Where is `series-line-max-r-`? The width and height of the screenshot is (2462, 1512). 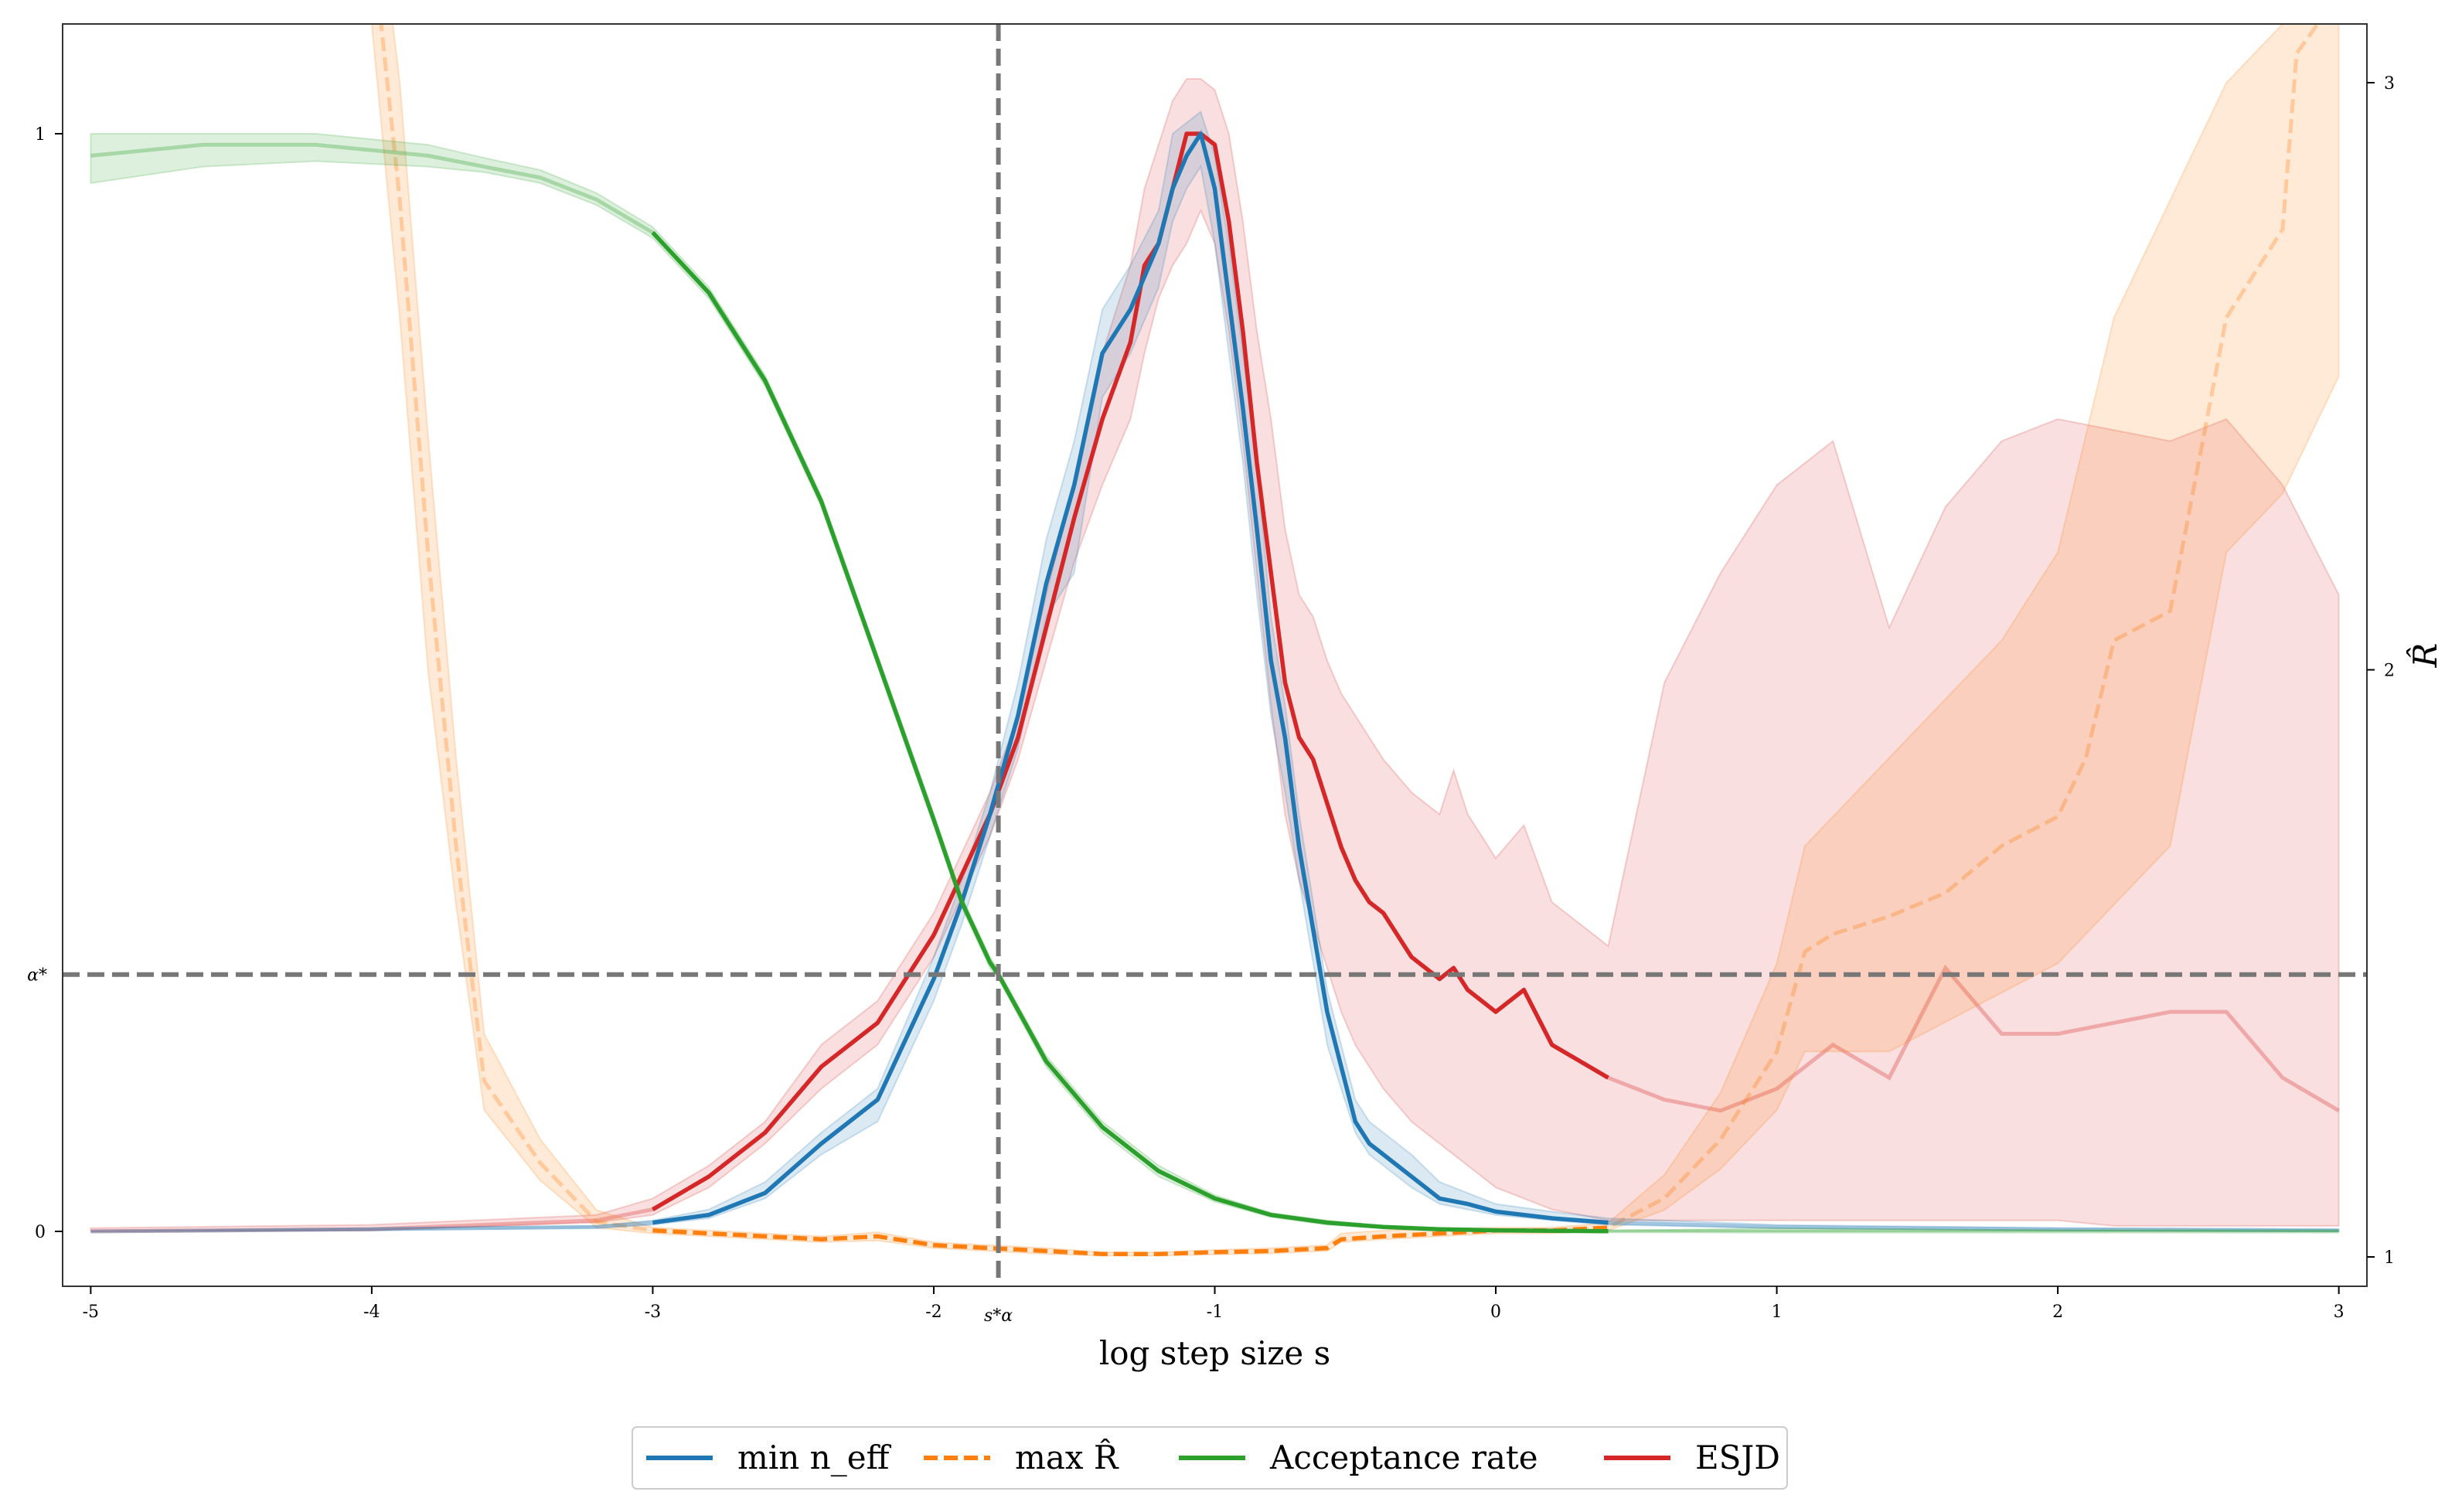 series-line-max-r- is located at coordinates (1130, 1240).